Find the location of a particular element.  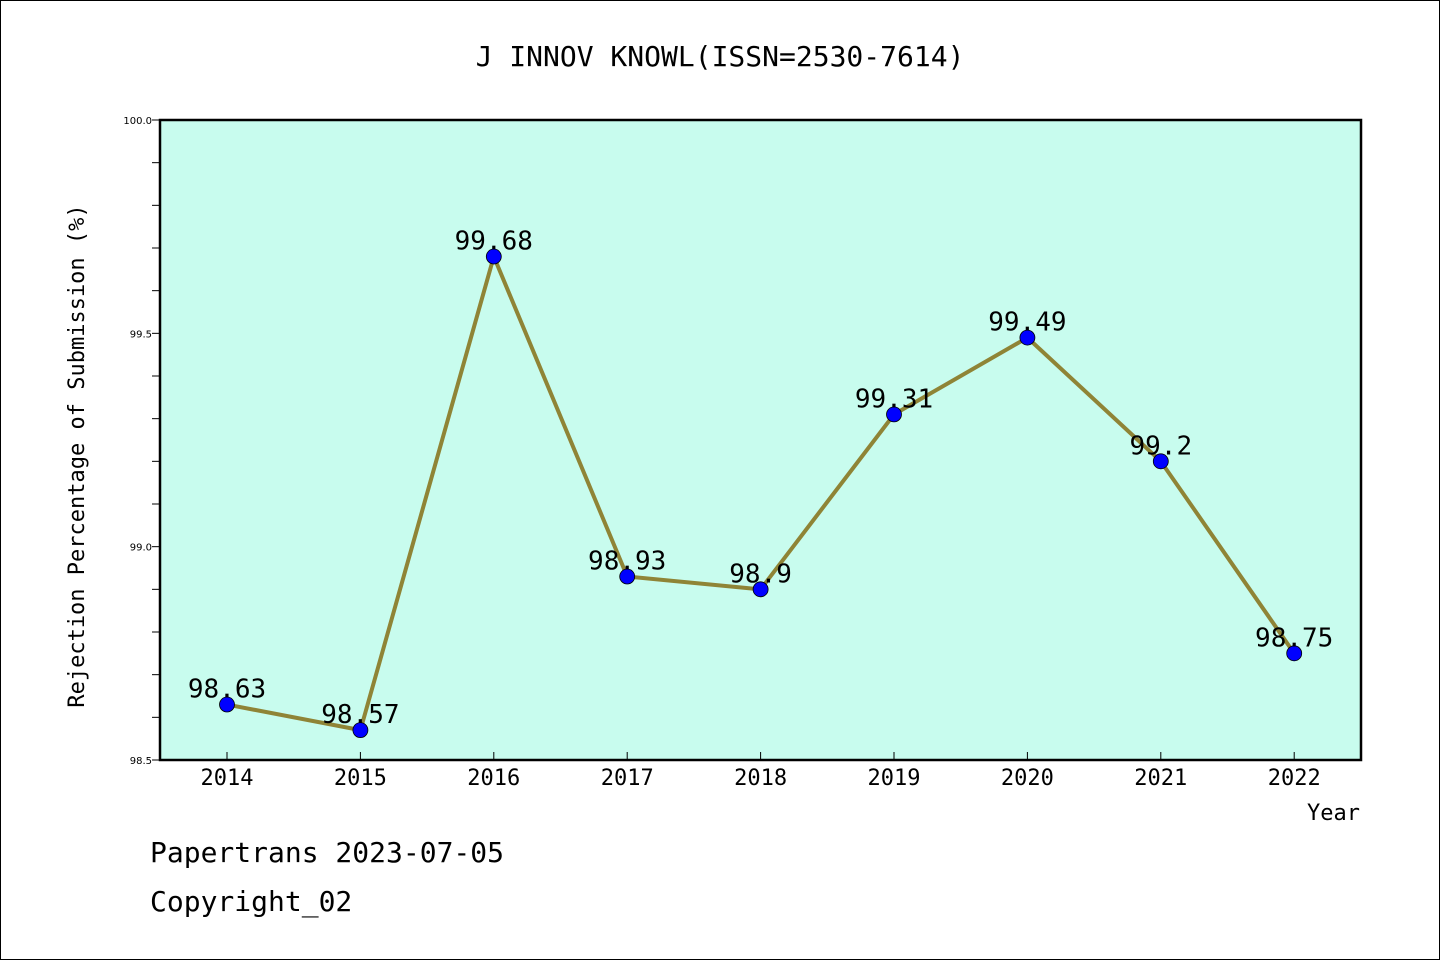

data-label: 98.75 is located at coordinates (1294, 638).